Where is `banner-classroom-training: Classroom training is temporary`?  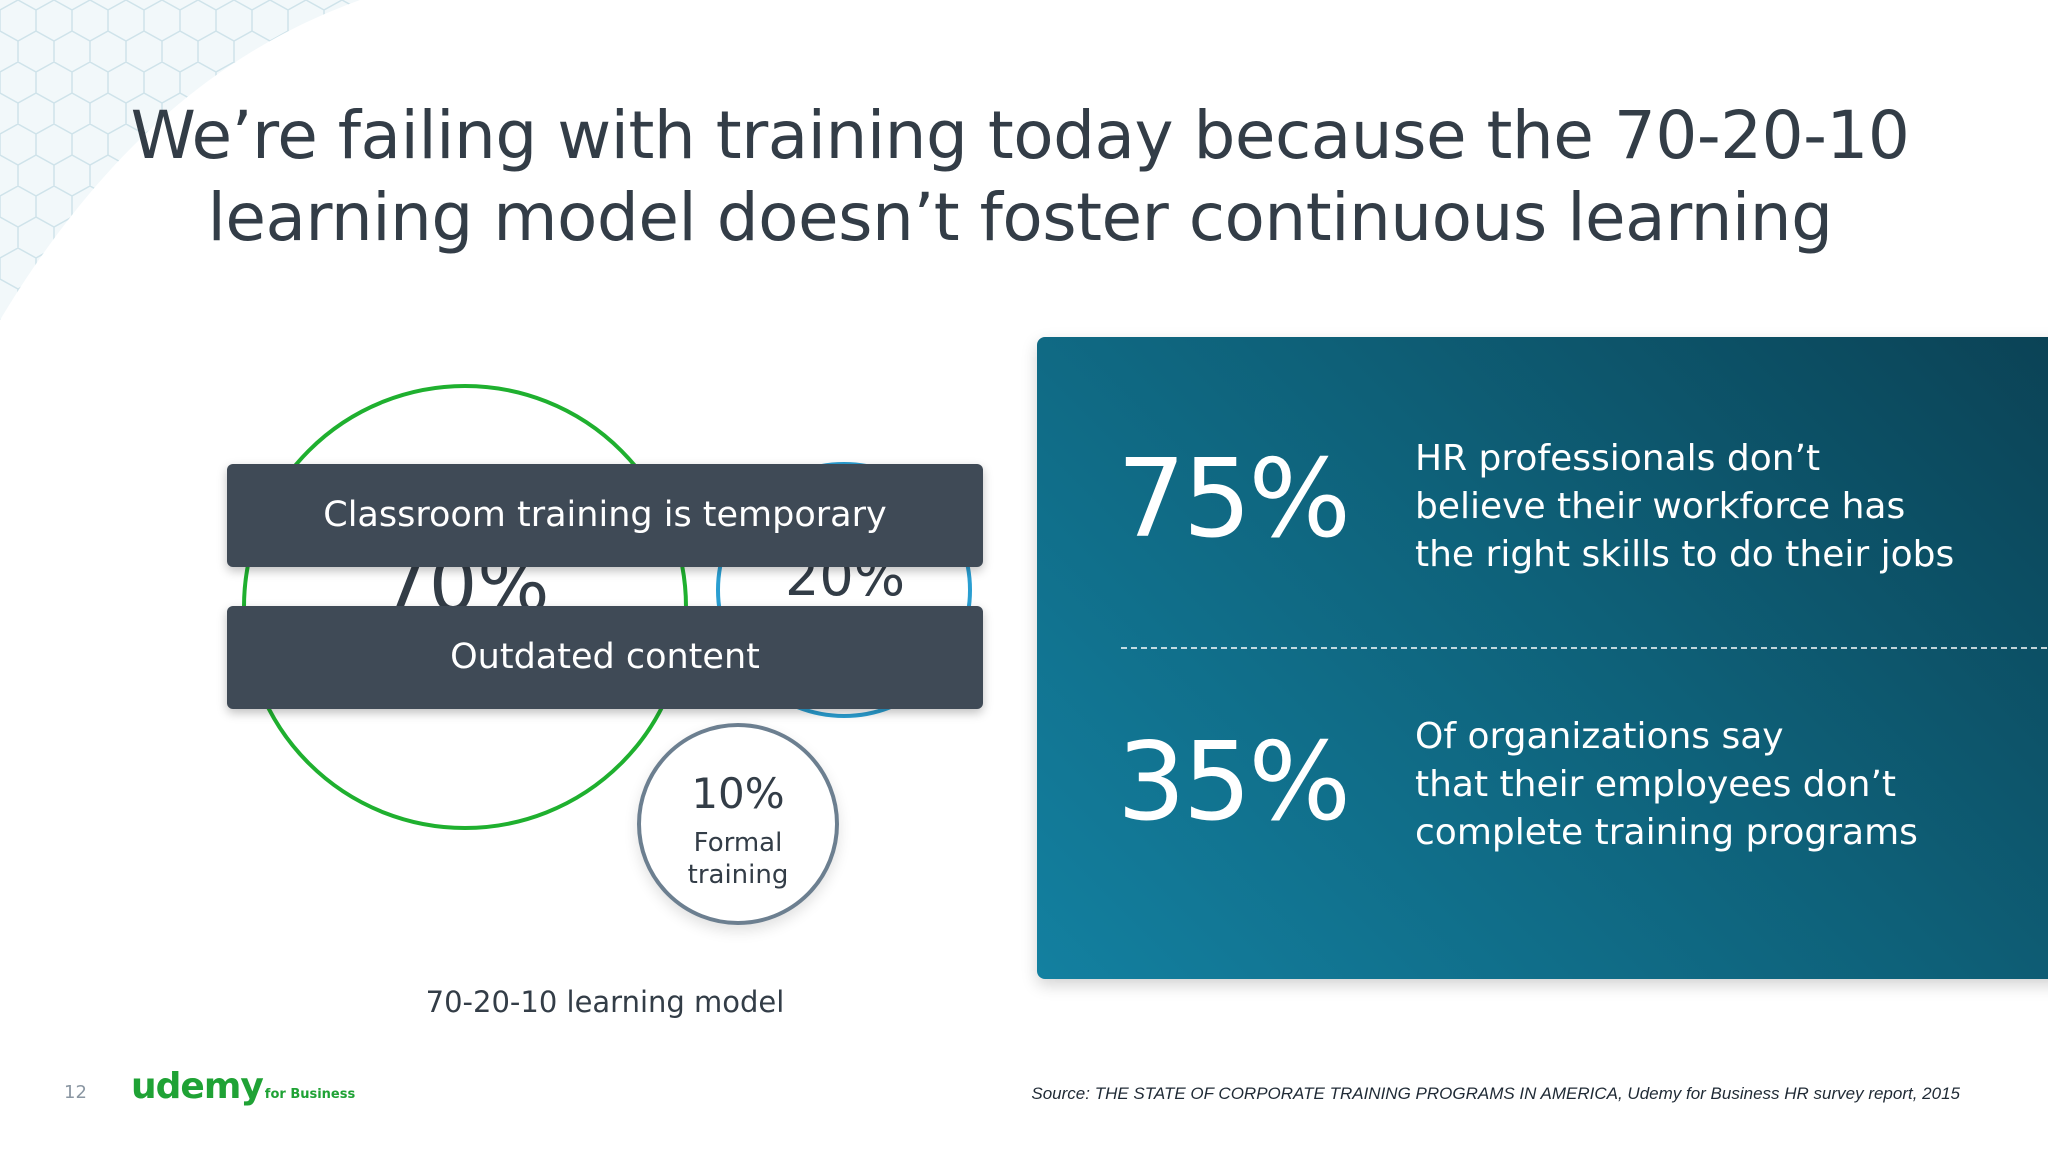 banner-classroom-training: Classroom training is temporary is located at coordinates (605, 515).